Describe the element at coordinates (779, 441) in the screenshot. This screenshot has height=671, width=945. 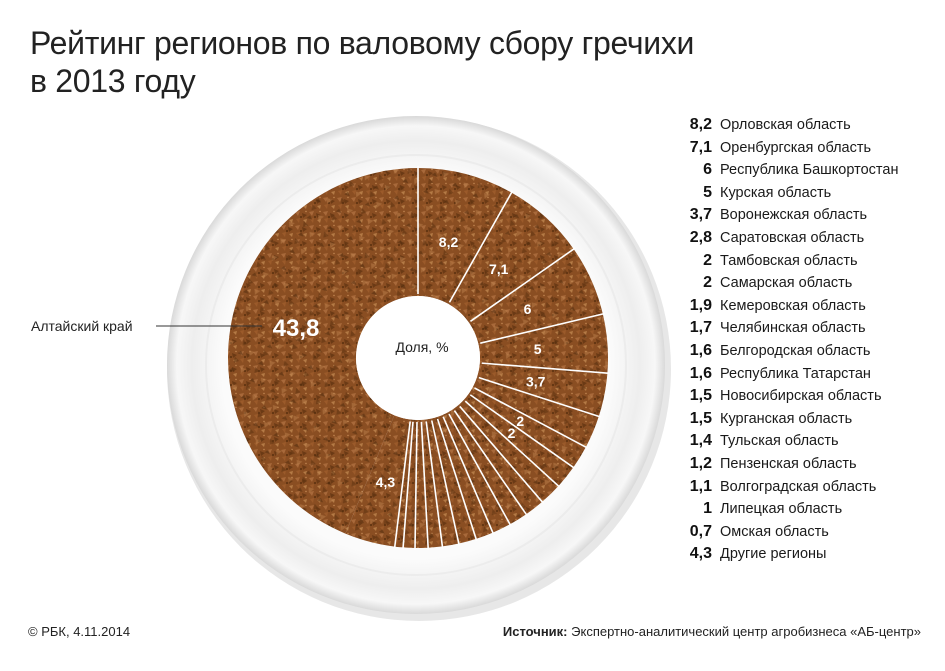
I see `legend-label: Тульская область` at that location.